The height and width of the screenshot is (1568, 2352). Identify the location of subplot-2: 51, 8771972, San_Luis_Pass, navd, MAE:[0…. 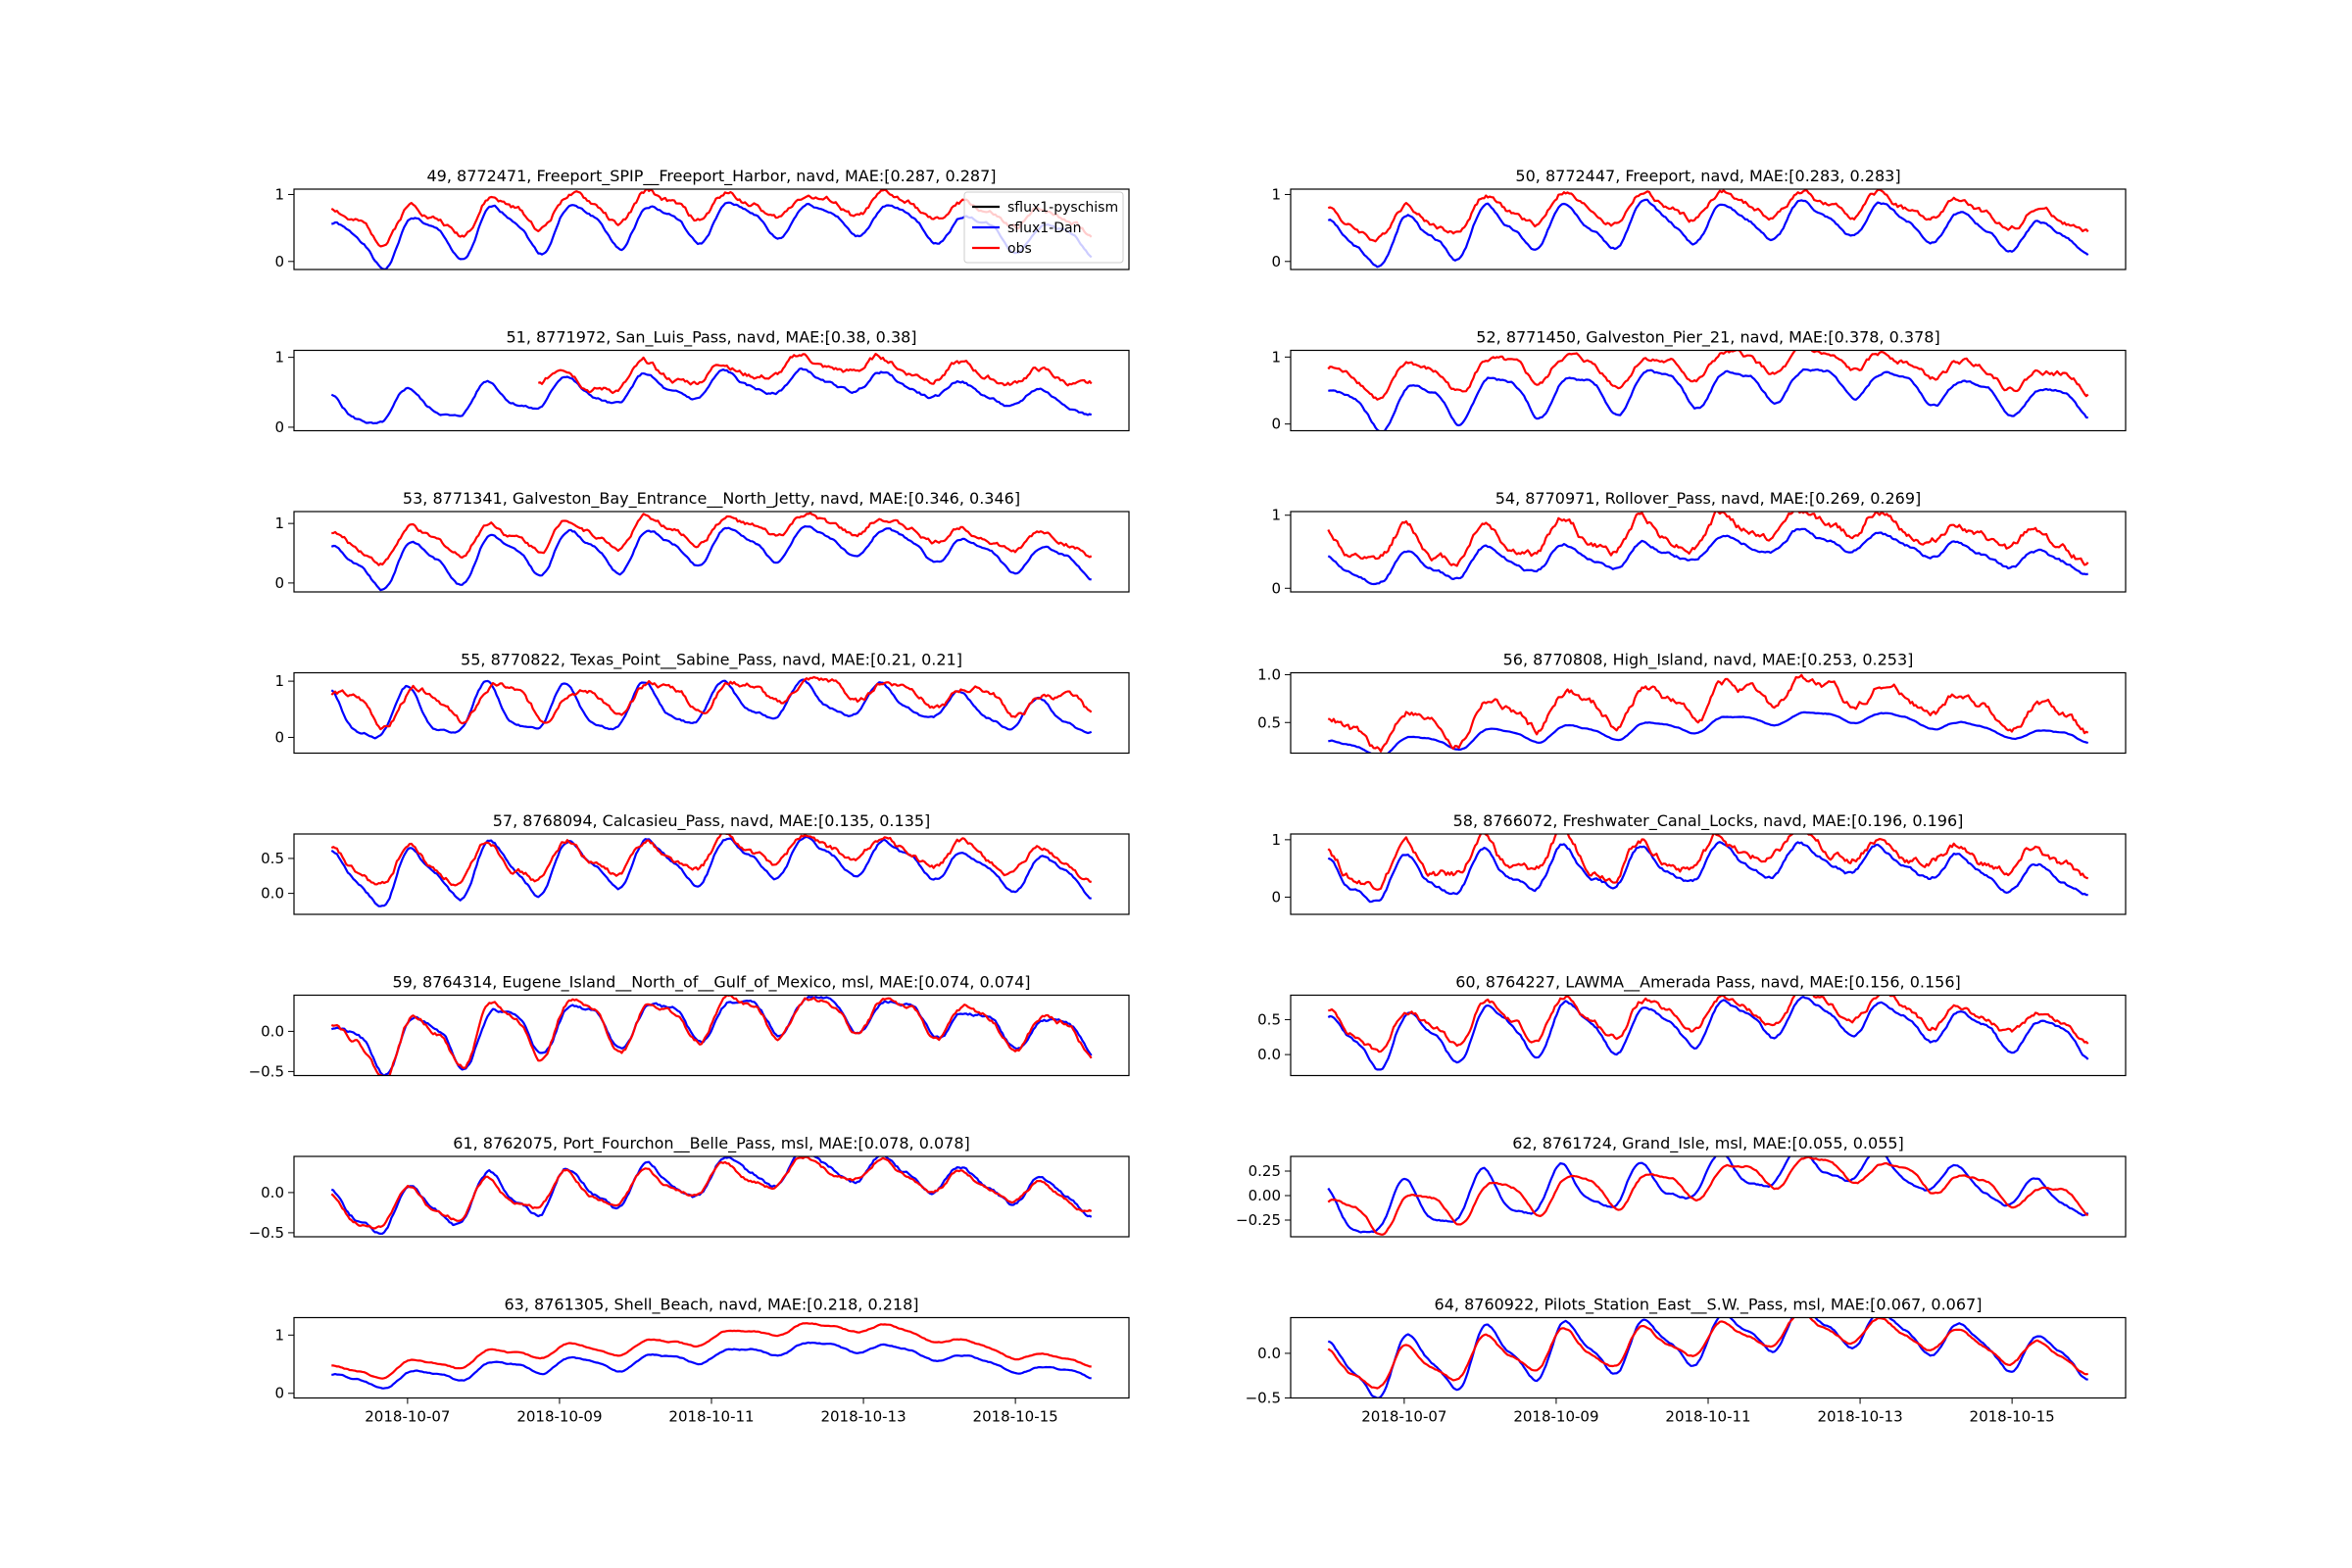
(702, 382).